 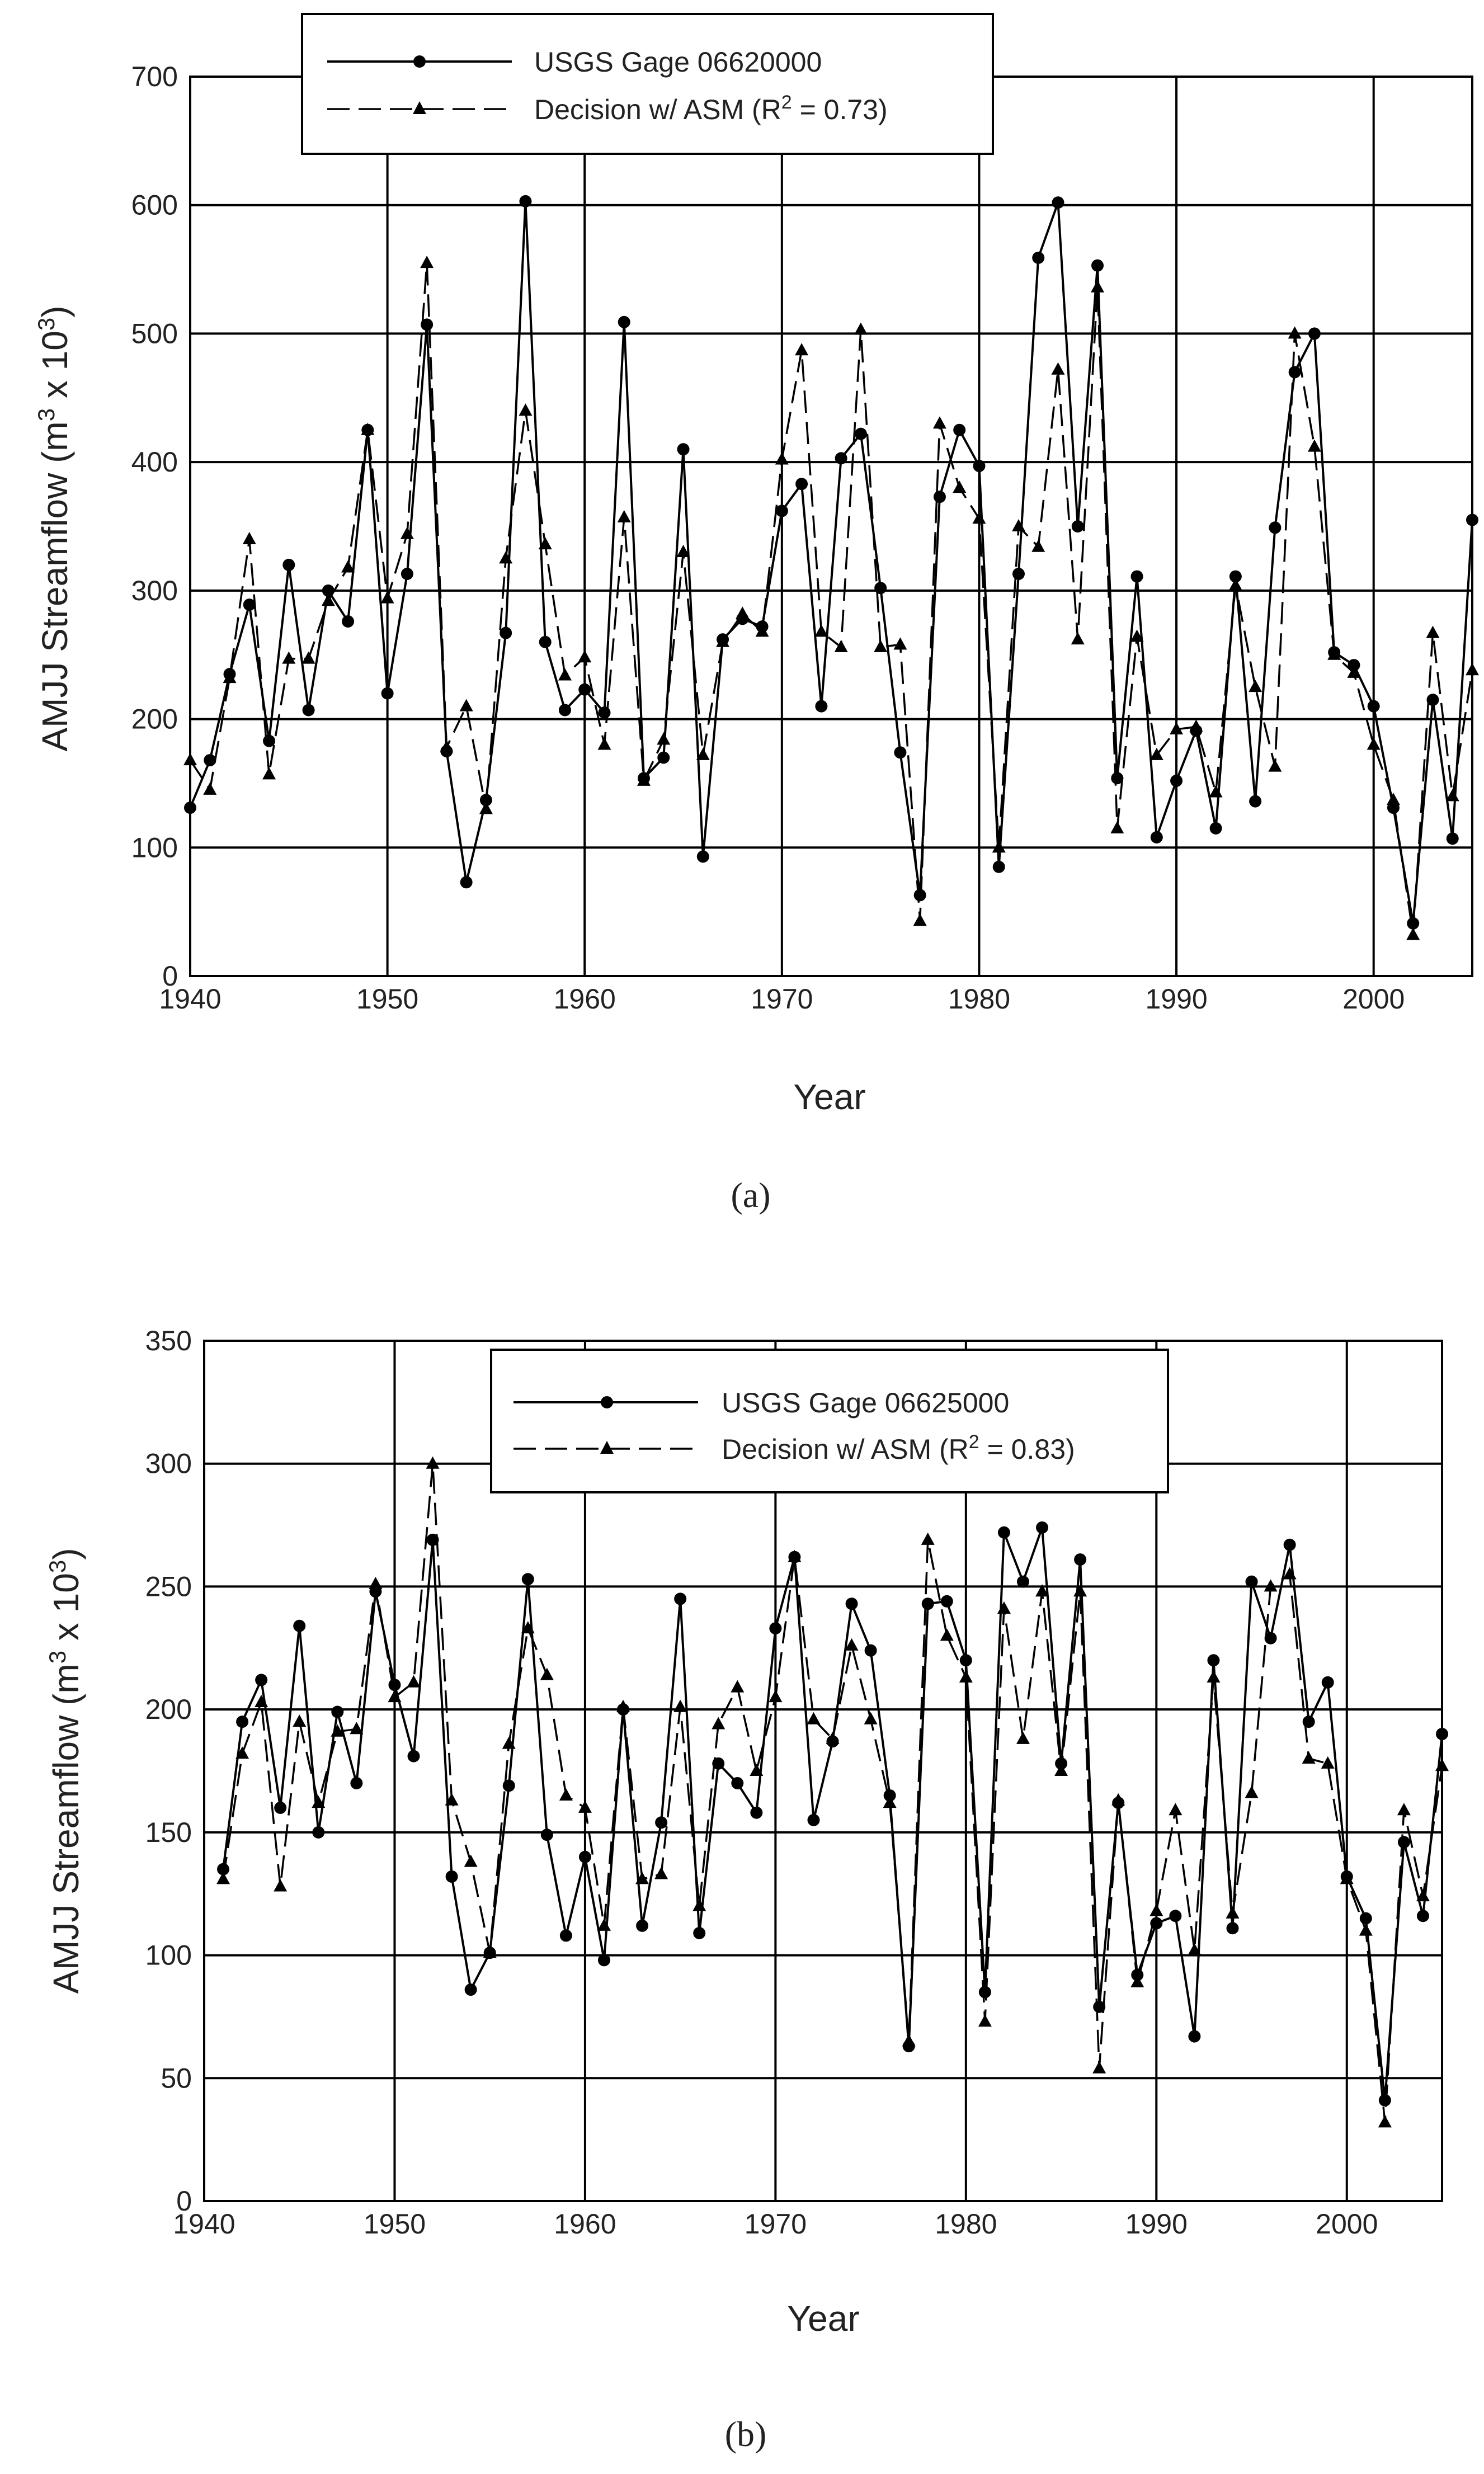 What do you see at coordinates (223, 1878) in the screenshot?
I see `point-model-b-1941` at bounding box center [223, 1878].